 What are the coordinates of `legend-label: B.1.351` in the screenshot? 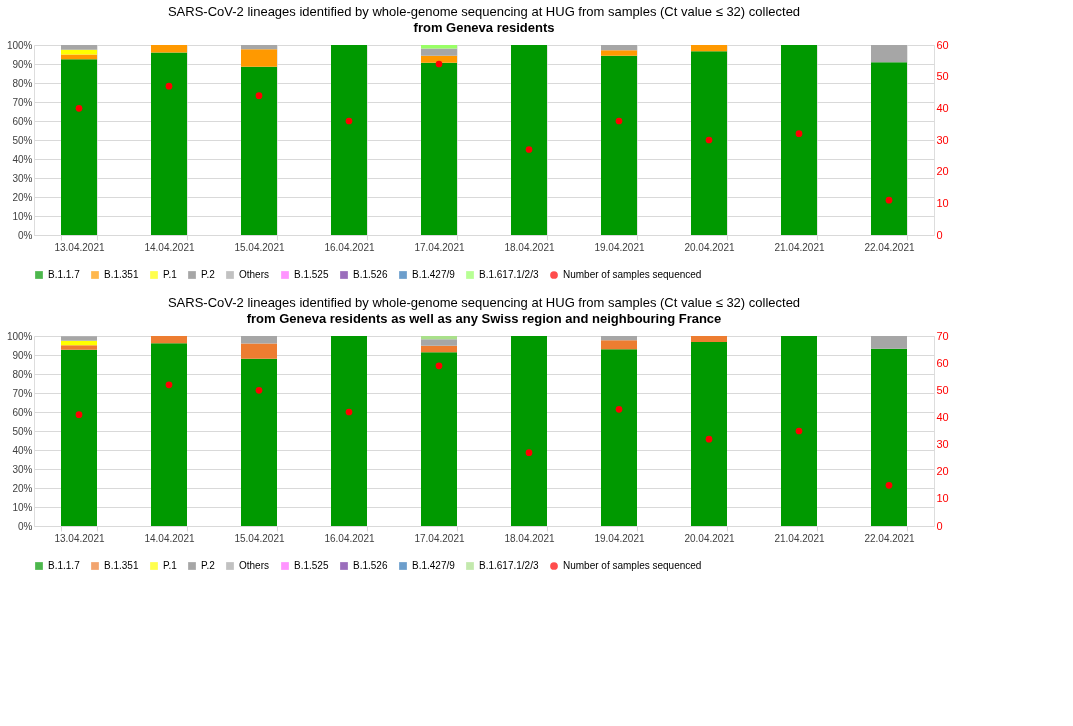 It's located at (121, 274).